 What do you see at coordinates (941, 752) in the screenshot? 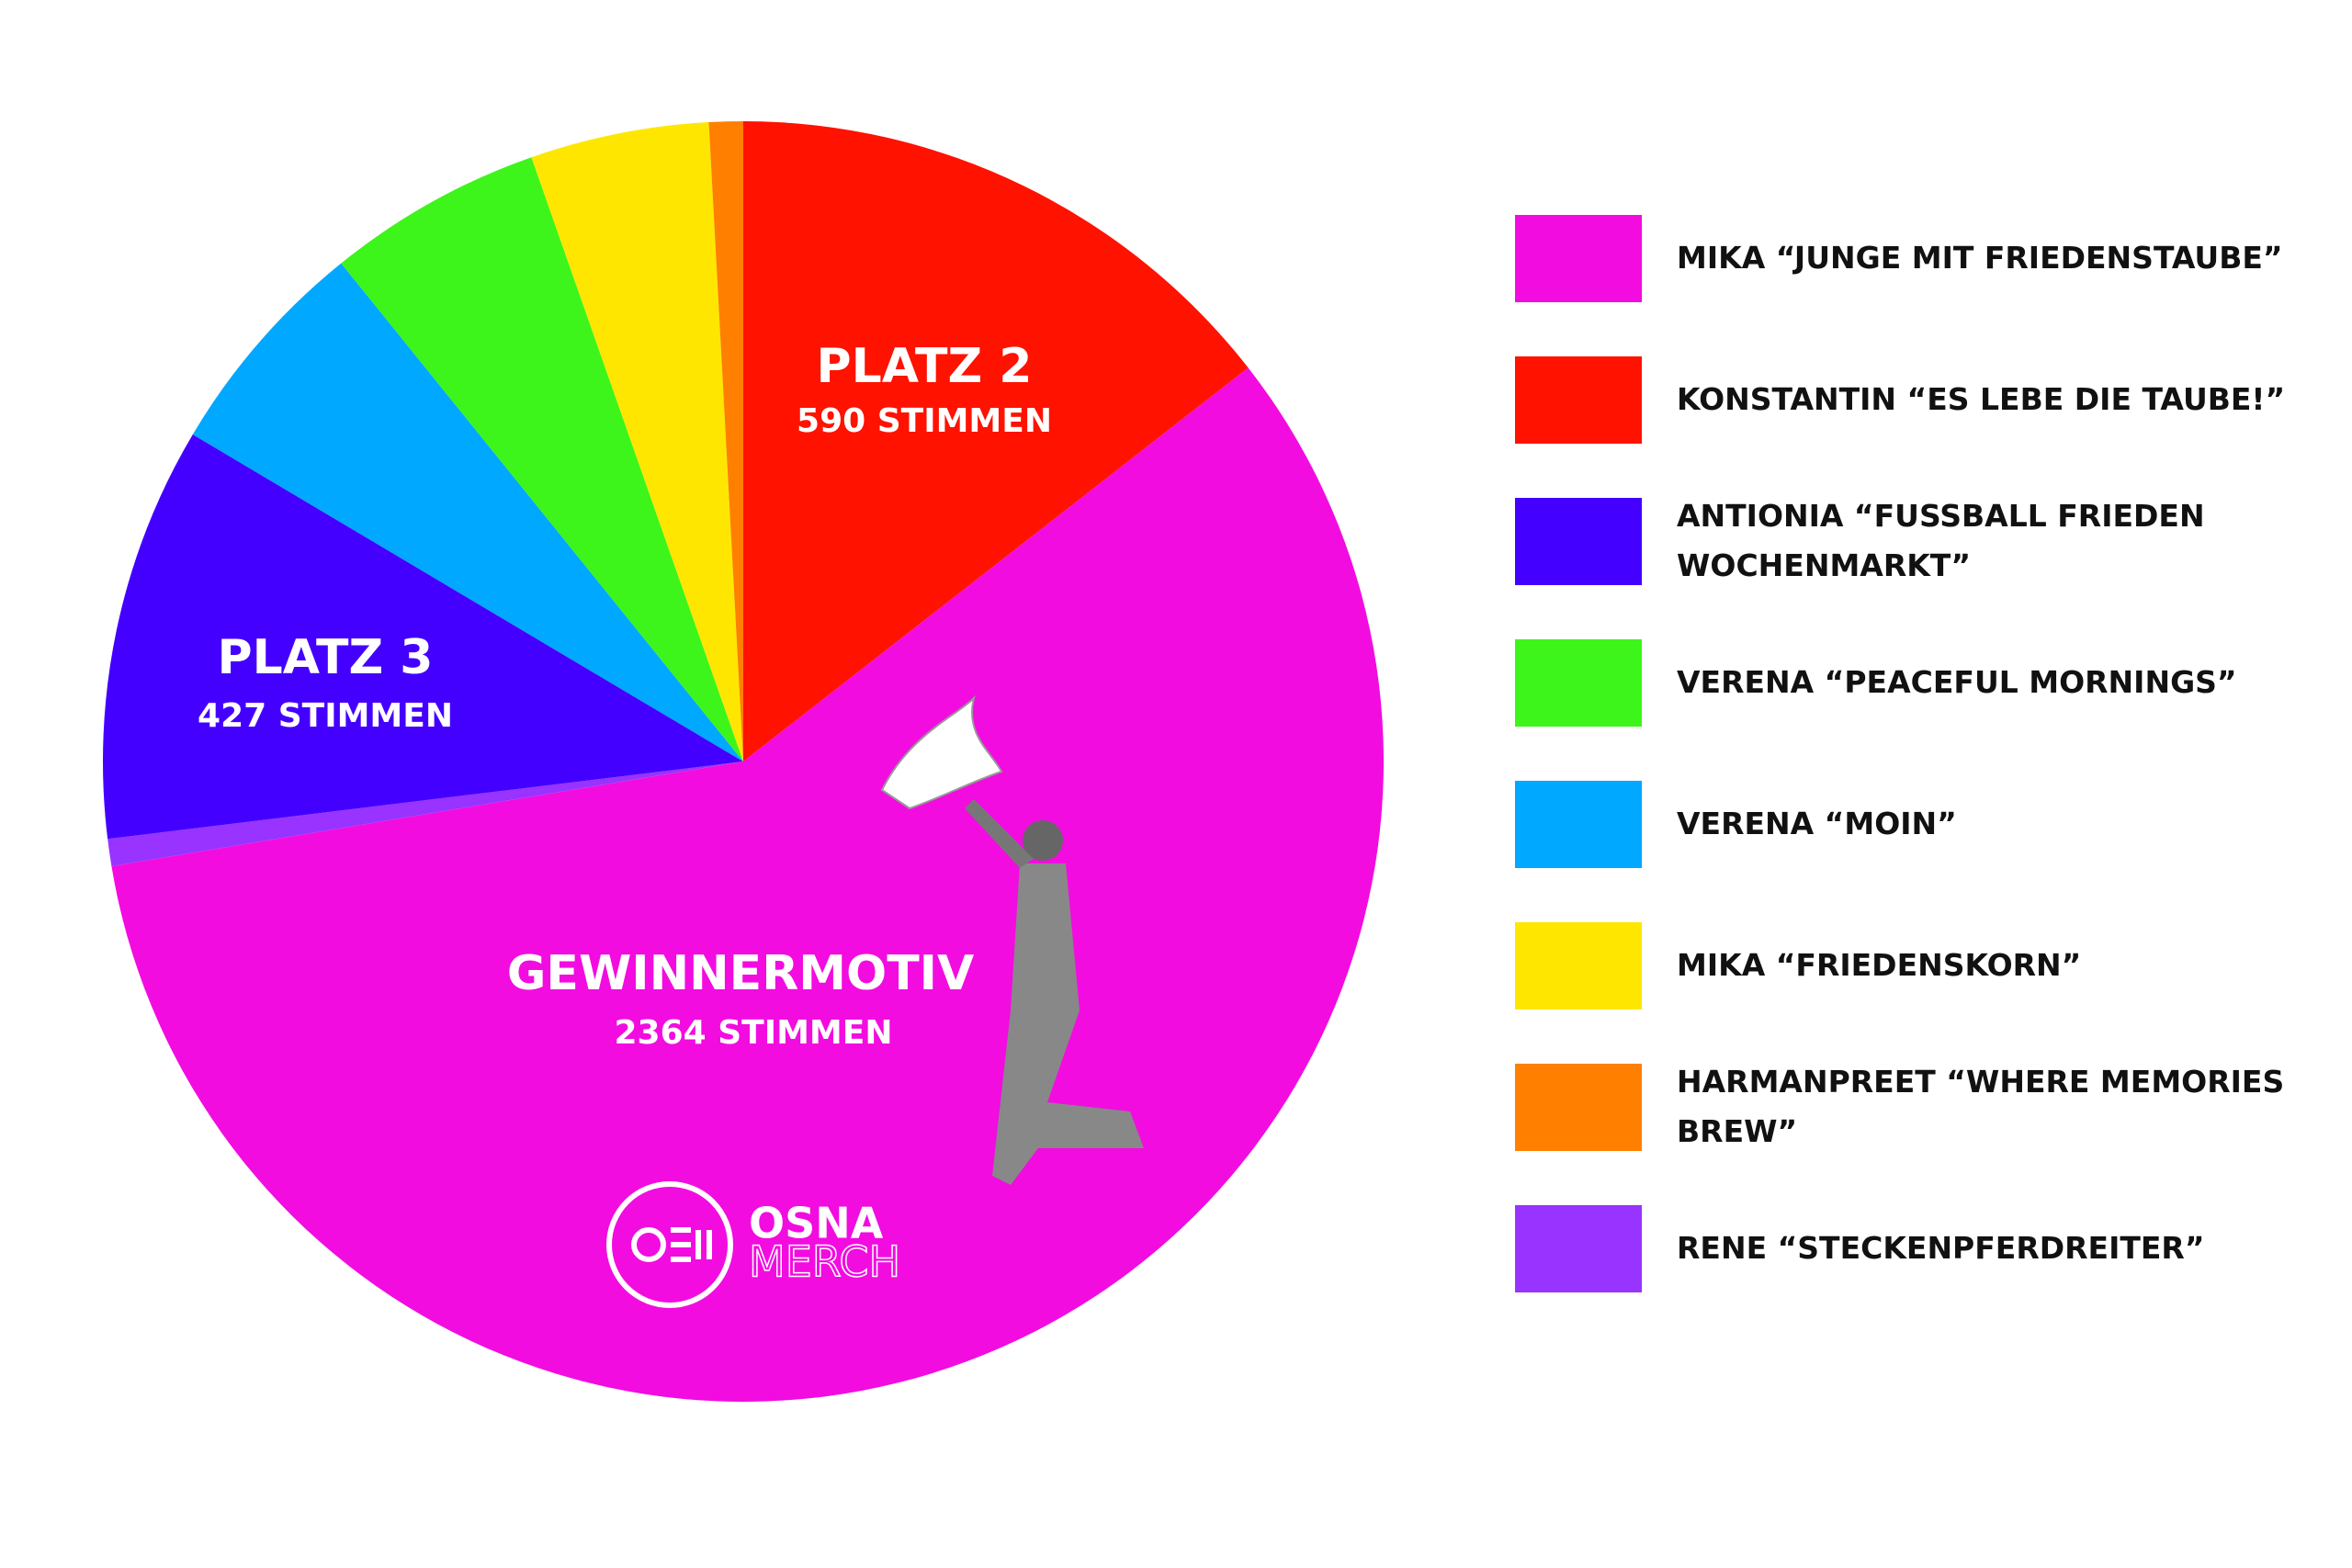
I see `dove` at bounding box center [941, 752].